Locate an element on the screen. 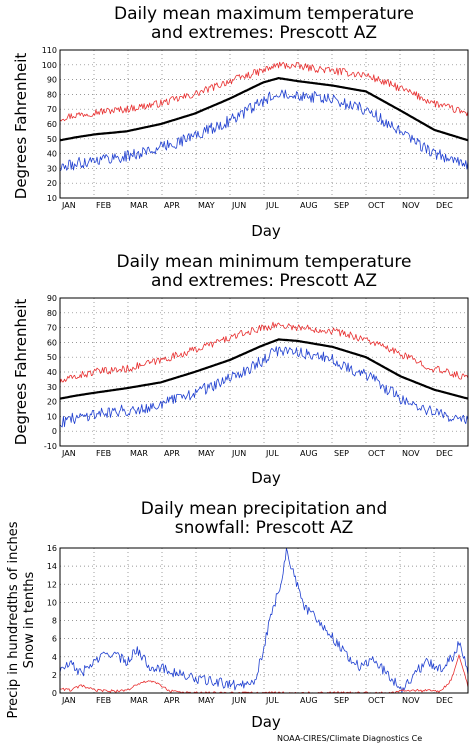 The image size is (472, 745). y-tick-label: 12 is located at coordinates (52, 584).